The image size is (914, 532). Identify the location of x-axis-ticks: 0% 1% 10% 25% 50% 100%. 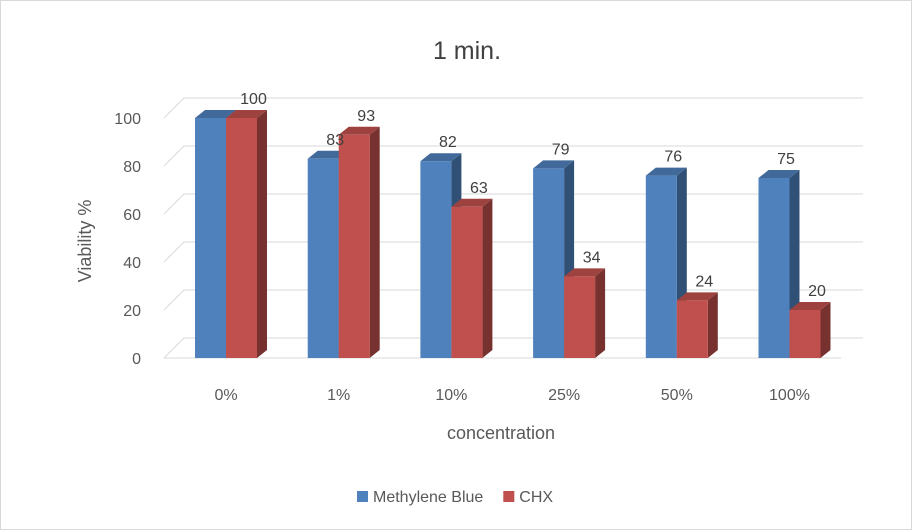
(512, 395).